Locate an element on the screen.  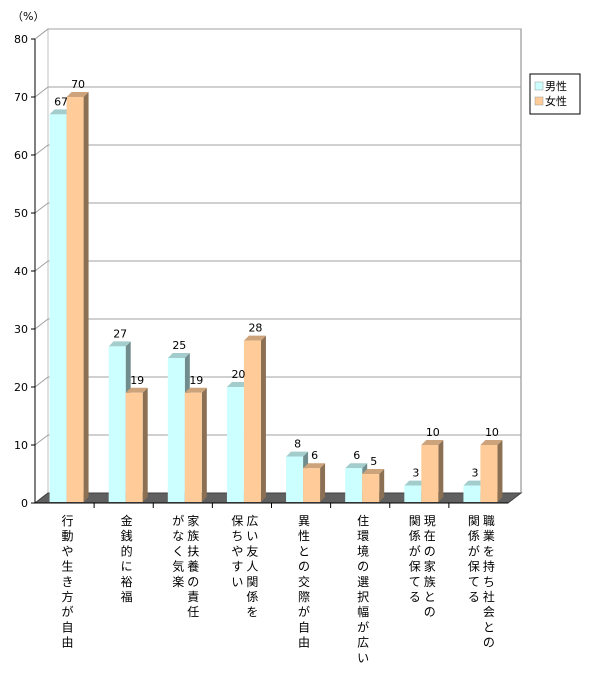
legend-label: 男性 is located at coordinates (556, 86).